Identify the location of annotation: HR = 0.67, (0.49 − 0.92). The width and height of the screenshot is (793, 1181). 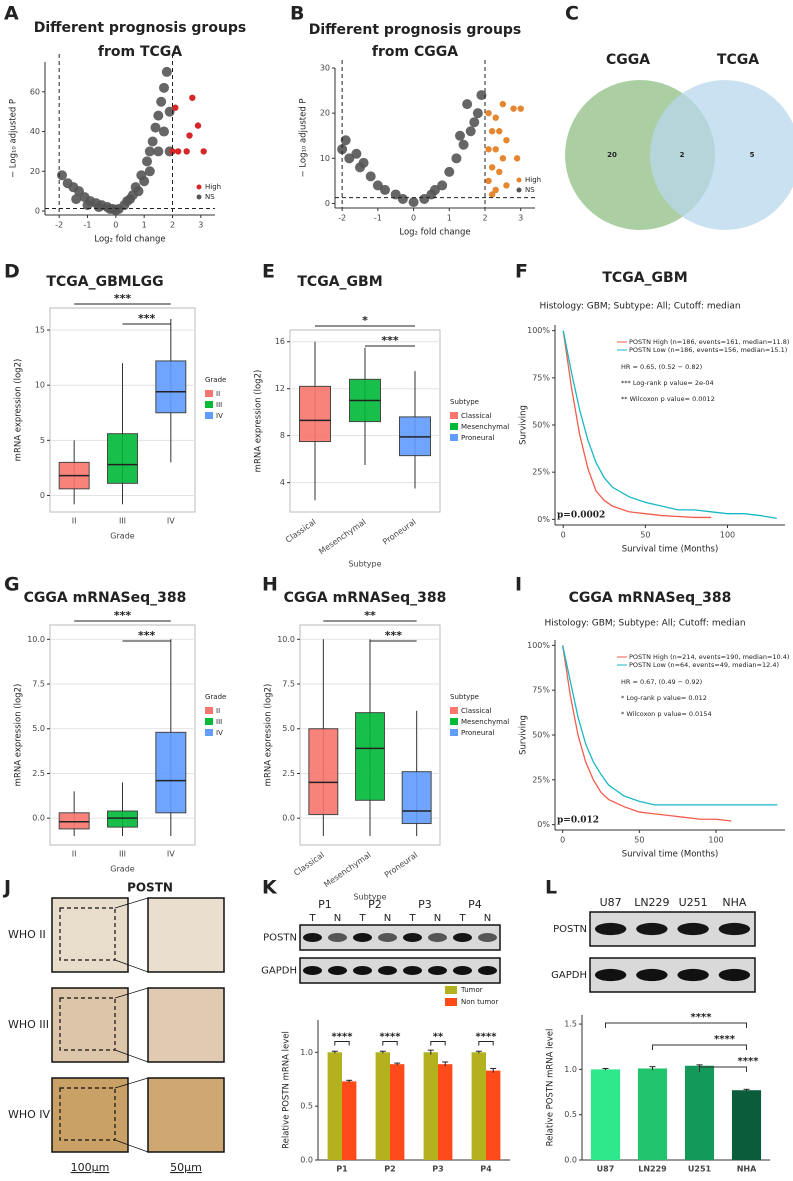
(661, 682).